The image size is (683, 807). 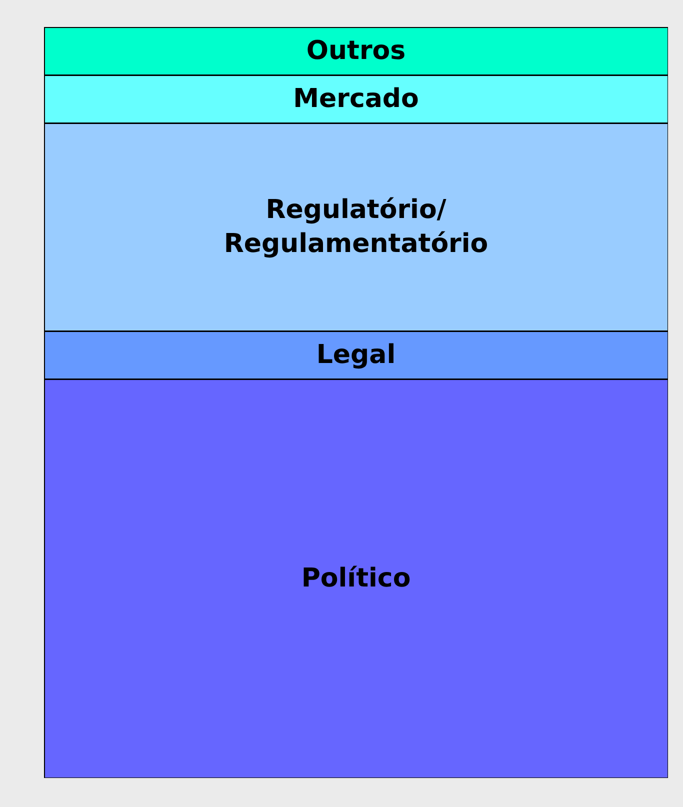 I want to click on series-label: Outros, so click(x=356, y=51).